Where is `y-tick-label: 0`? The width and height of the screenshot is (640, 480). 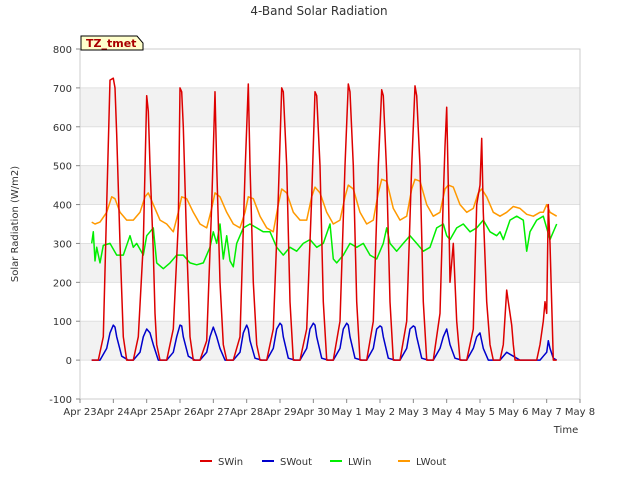 y-tick-label: 0 is located at coordinates (69, 361).